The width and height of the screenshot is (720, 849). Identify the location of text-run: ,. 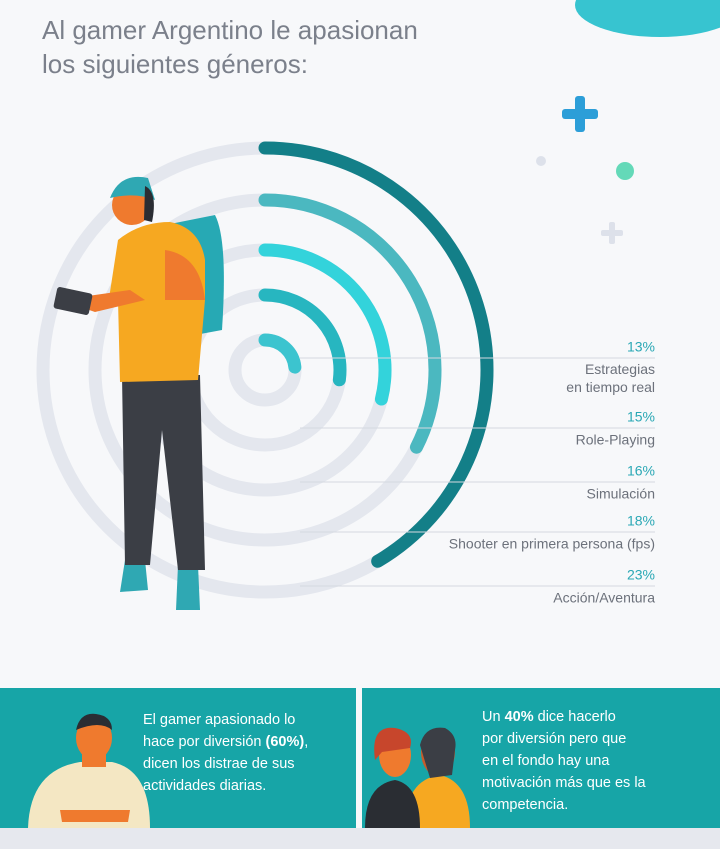
(306, 742).